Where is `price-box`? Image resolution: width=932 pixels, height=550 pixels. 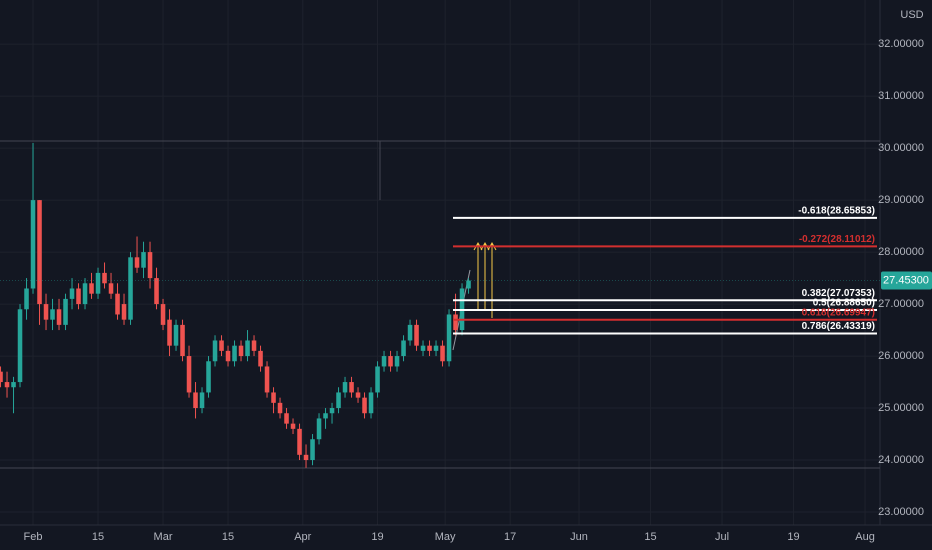
price-box is located at coordinates (906, 280).